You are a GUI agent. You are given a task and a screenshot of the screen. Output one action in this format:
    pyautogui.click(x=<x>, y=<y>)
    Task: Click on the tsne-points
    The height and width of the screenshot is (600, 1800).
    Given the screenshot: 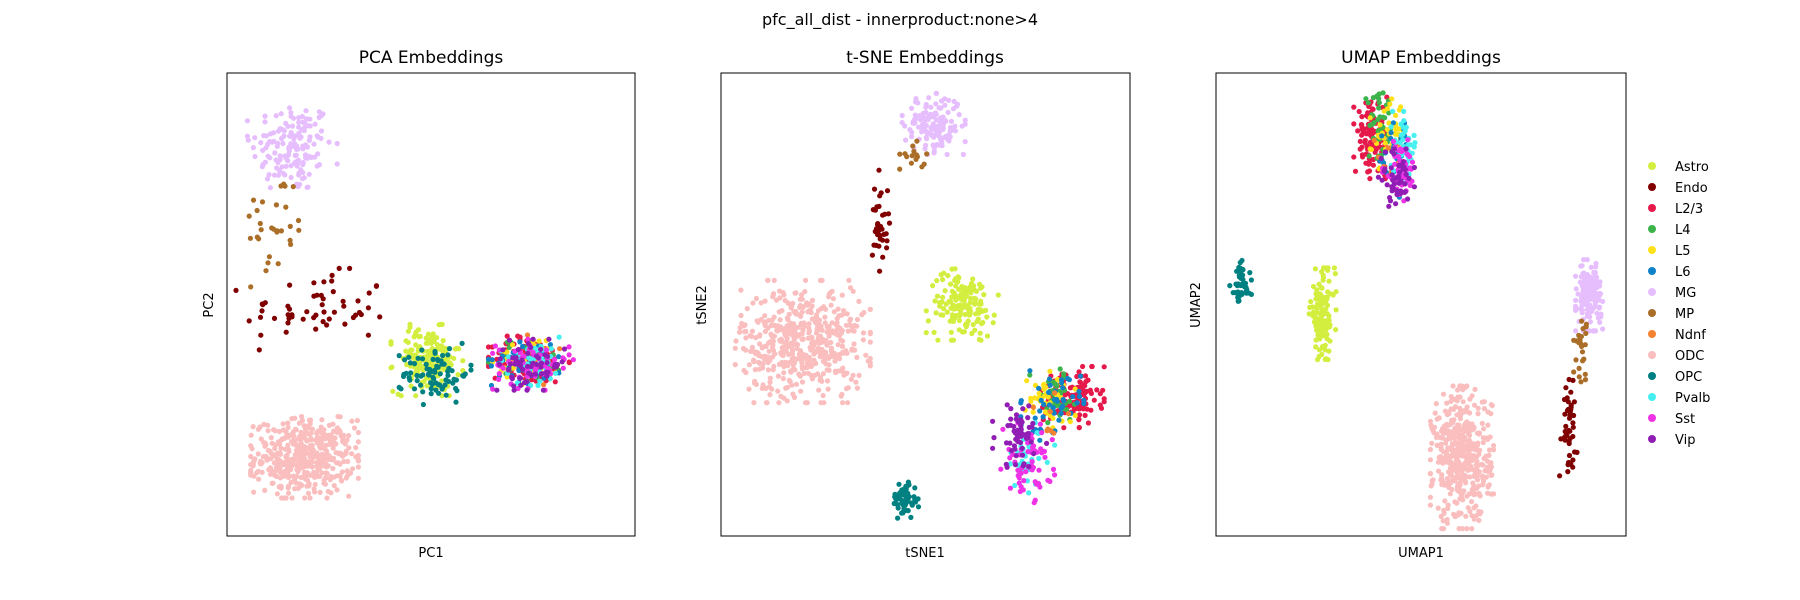 What is the action you would take?
    pyautogui.click(x=919, y=305)
    